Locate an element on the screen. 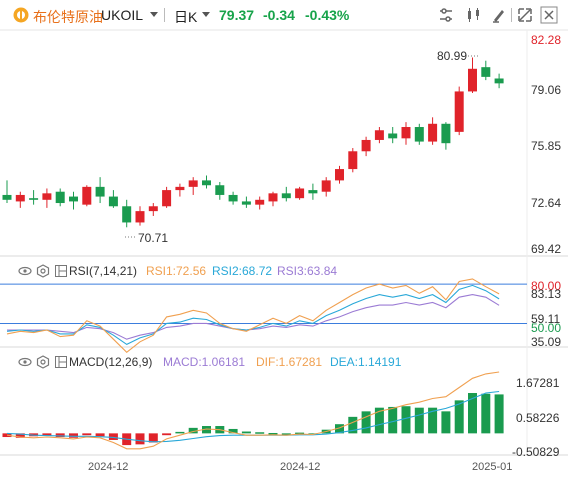 This screenshot has height=483, width=568. macd-title: MACD(12,26,9) is located at coordinates (111, 362).